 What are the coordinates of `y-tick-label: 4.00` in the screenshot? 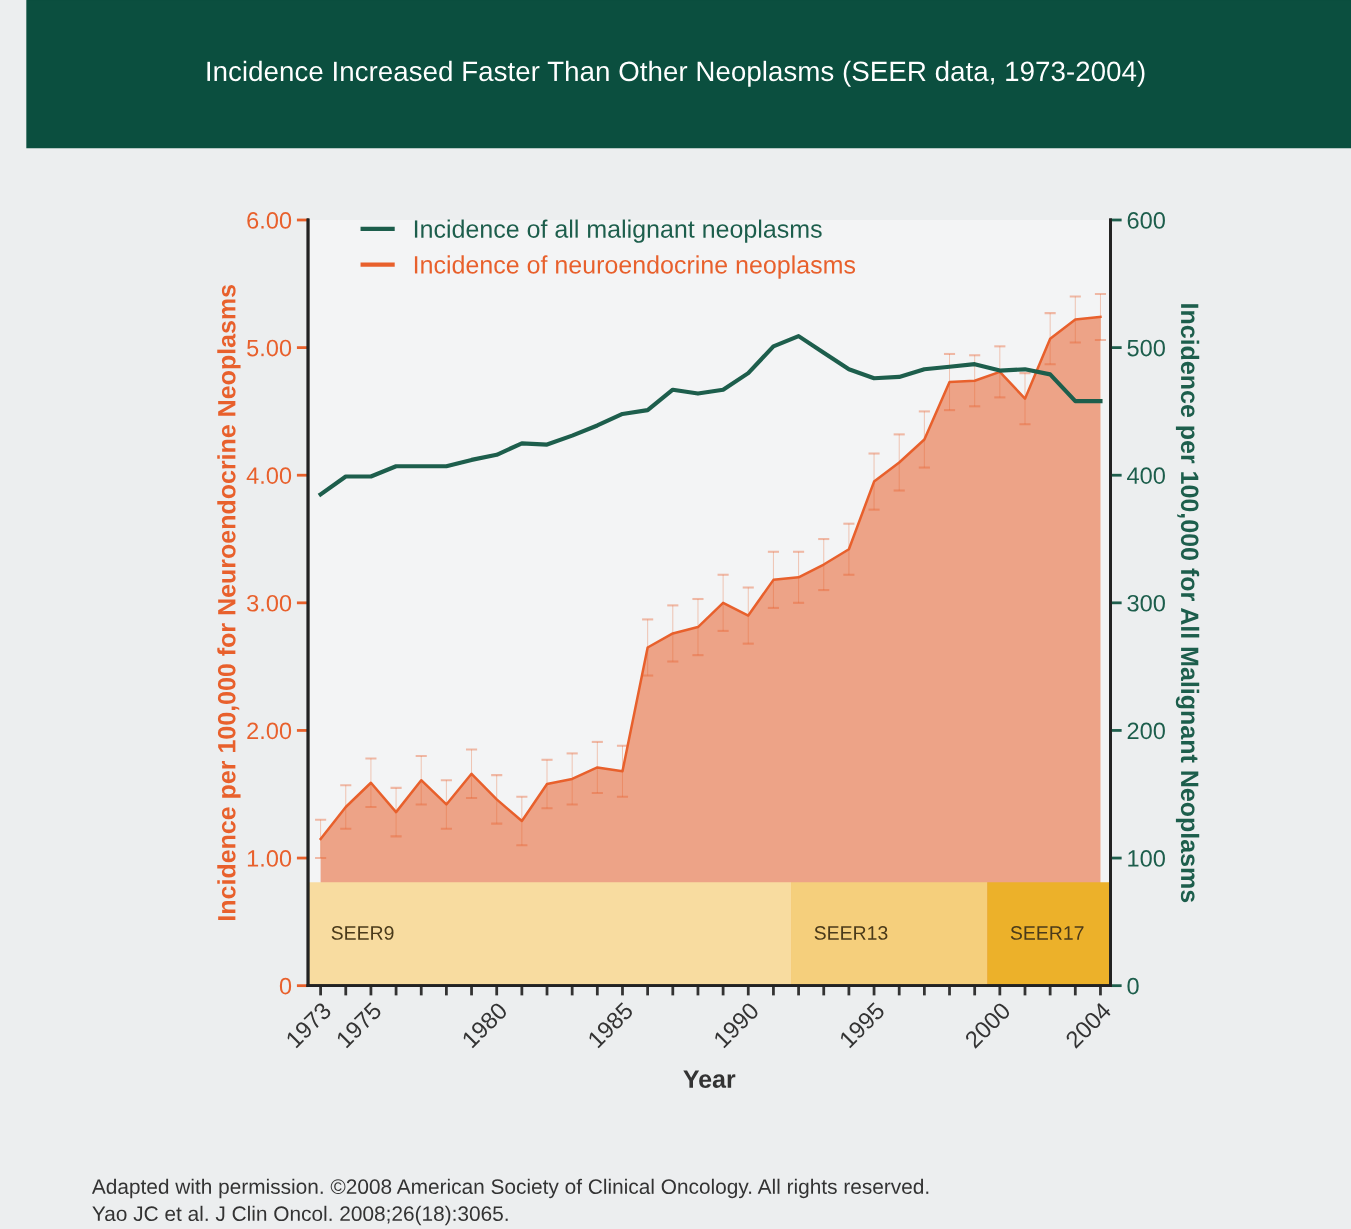 It's located at (269, 475).